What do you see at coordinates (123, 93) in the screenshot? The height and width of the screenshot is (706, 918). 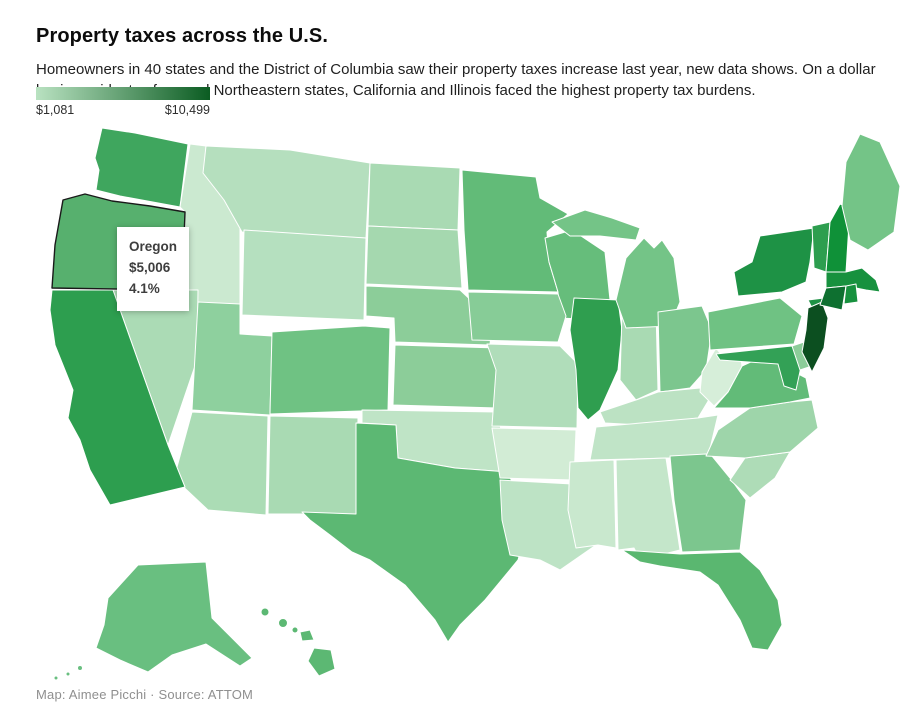 I see `legend-gradient` at bounding box center [123, 93].